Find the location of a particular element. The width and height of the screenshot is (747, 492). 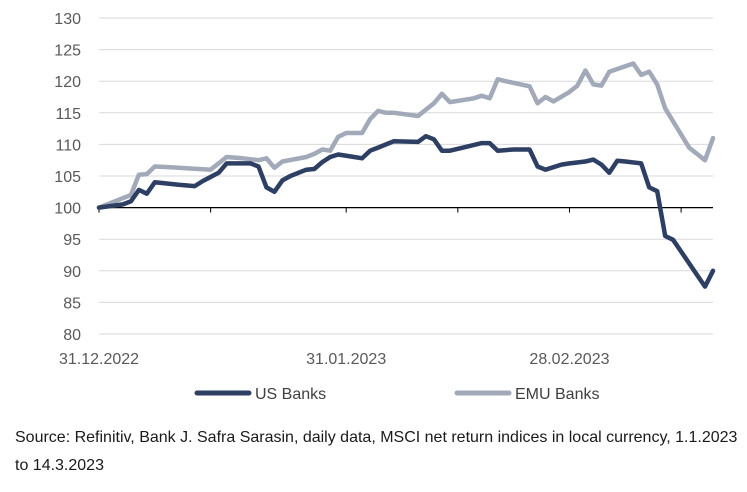

y-tick-label: 115 is located at coordinates (68, 114).